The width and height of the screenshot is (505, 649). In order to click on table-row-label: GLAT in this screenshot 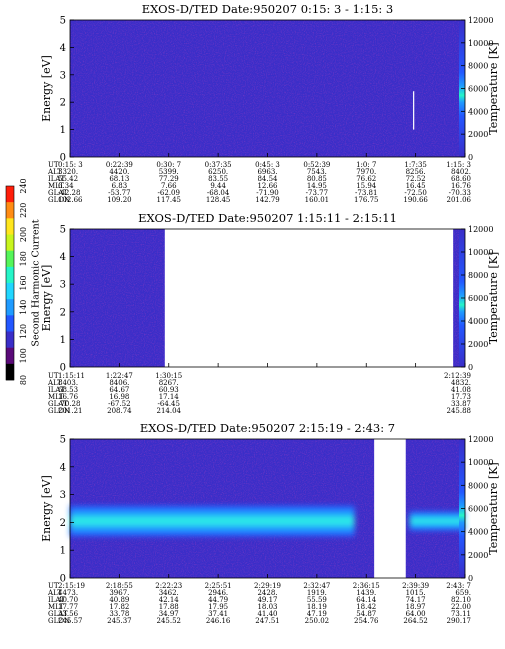, I will do `click(58, 404)`.